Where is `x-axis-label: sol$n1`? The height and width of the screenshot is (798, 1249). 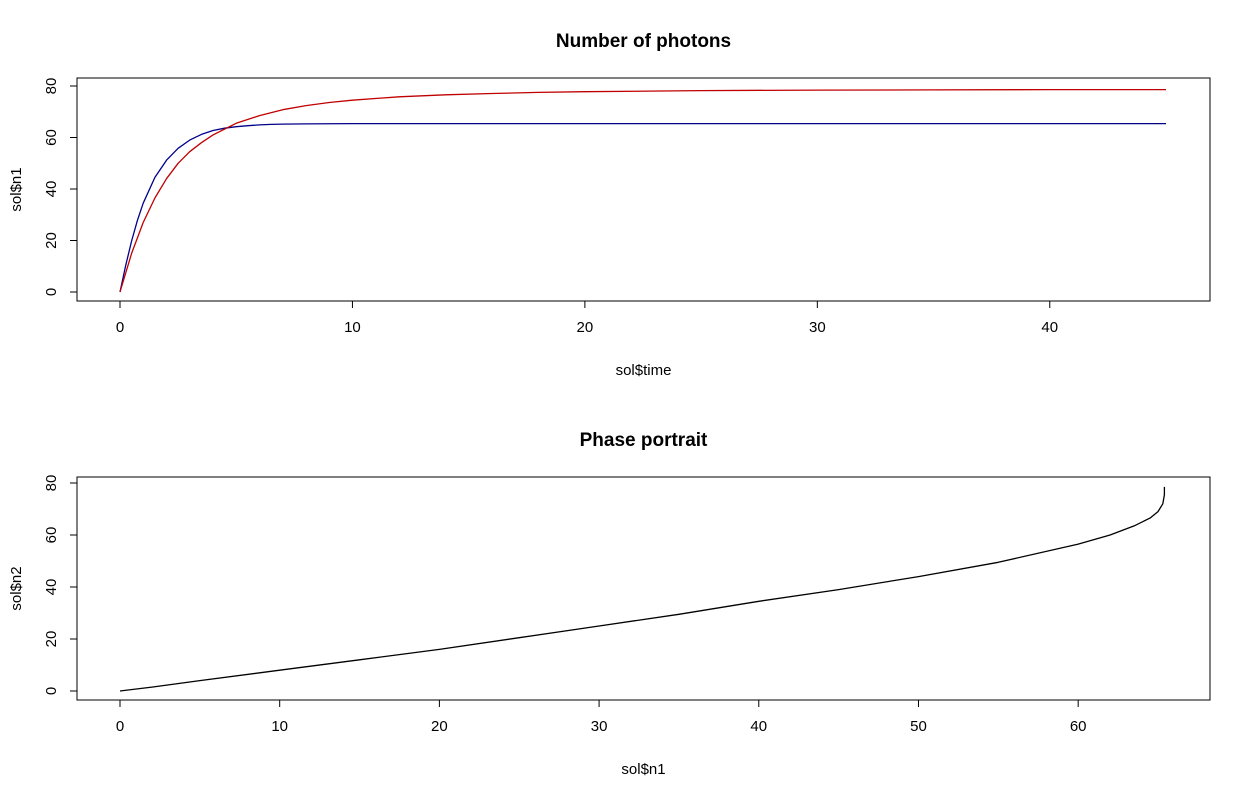
x-axis-label: sol$n1 is located at coordinates (643, 769).